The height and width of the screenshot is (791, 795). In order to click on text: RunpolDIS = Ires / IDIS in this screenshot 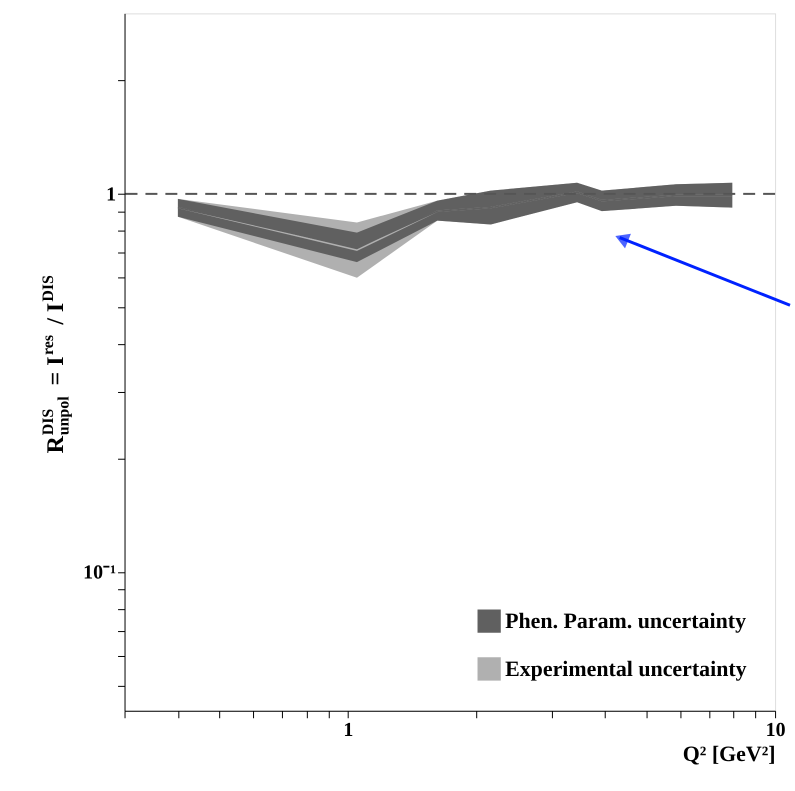, I will do `click(56, 364)`.